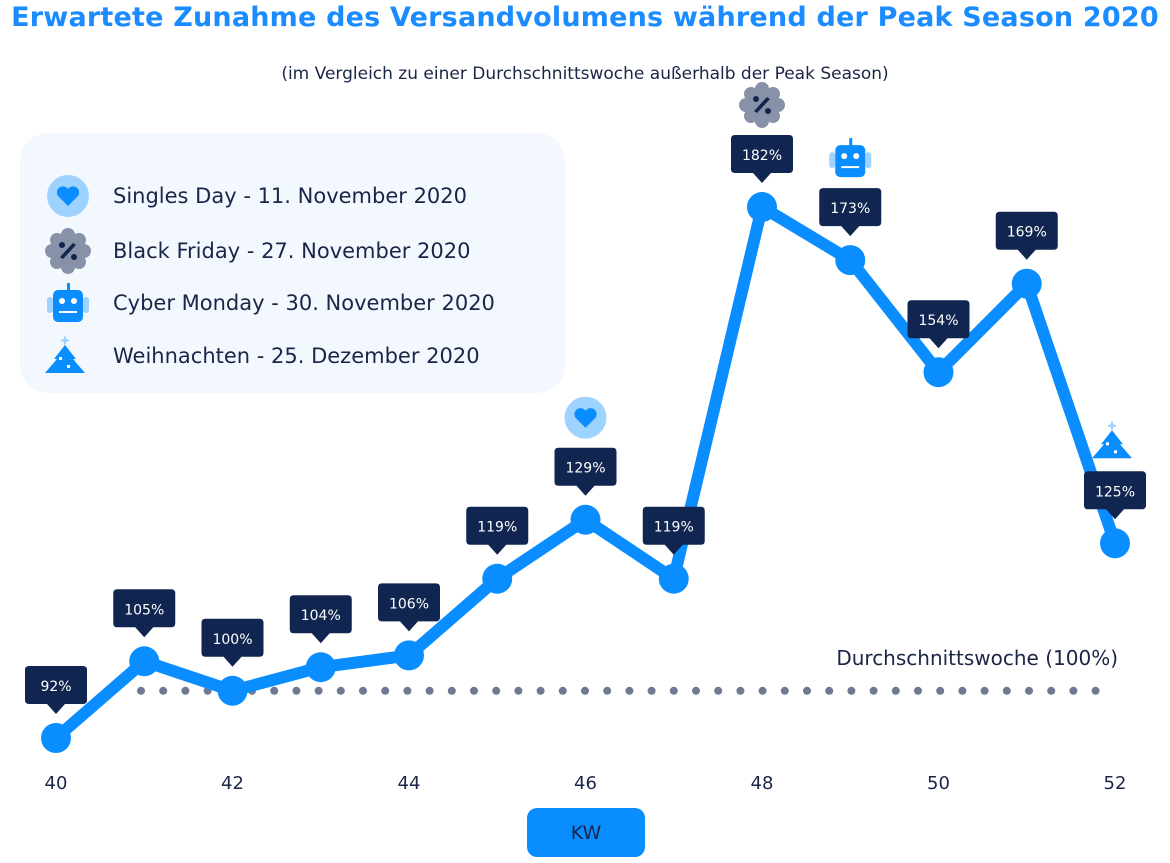 This screenshot has width=1170, height=863. I want to click on data-label: 104%, so click(320, 619).